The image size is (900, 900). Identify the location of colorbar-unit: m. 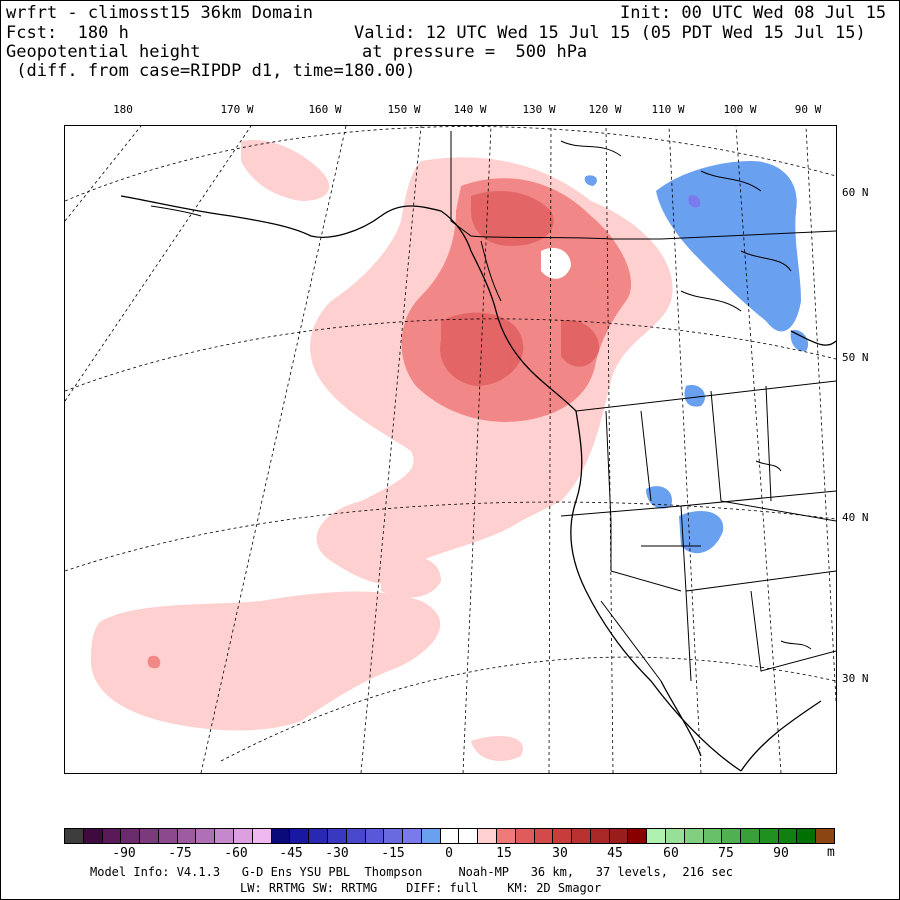
(831, 852).